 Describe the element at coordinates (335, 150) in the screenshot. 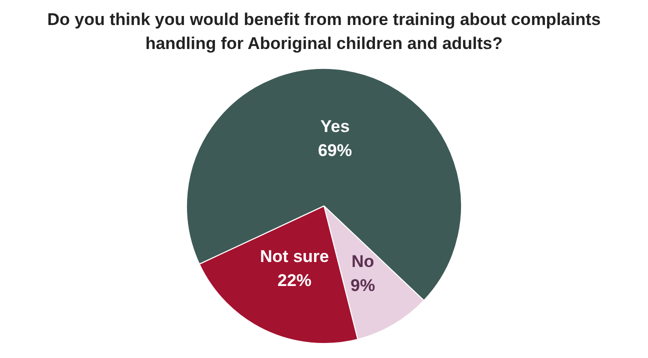

I see `data-label: 69%` at that location.